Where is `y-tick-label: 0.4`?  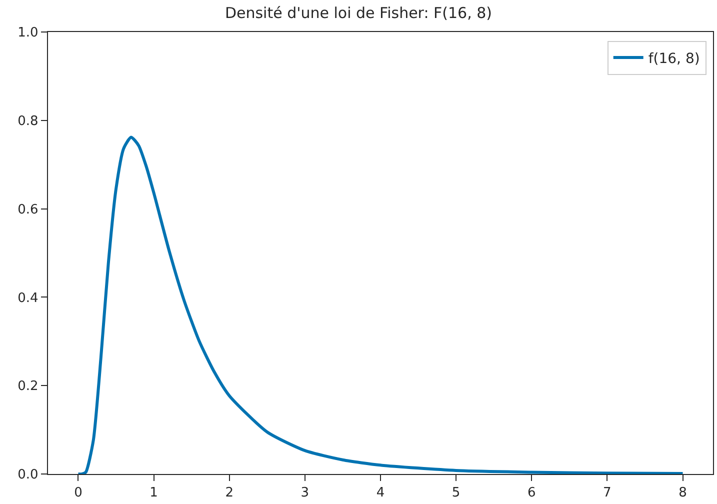
y-tick-label: 0.4 is located at coordinates (28, 298).